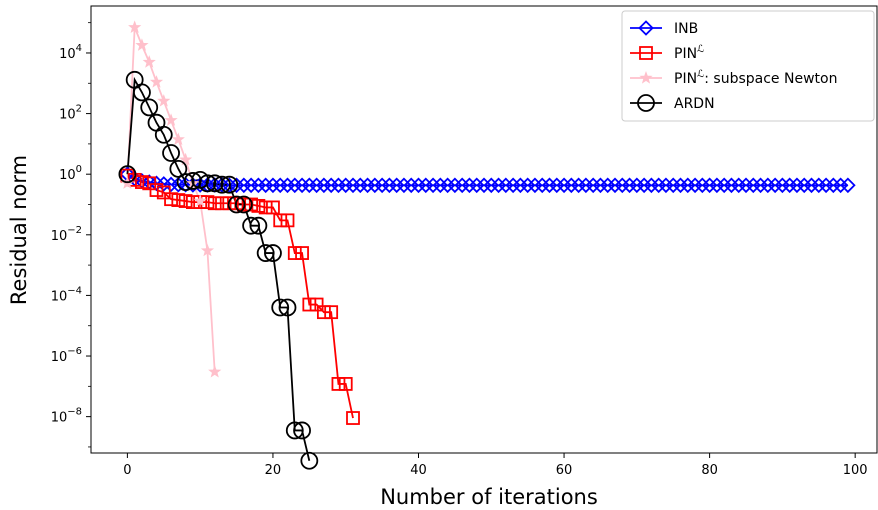  Describe the element at coordinates (709, 470) in the screenshot. I see `x-tick-label: 80` at that location.